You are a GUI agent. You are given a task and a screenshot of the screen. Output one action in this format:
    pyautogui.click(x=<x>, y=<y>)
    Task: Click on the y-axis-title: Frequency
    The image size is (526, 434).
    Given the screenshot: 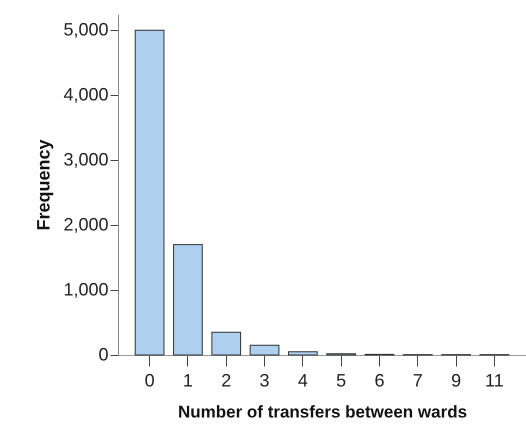 What is the action you would take?
    pyautogui.click(x=43, y=185)
    